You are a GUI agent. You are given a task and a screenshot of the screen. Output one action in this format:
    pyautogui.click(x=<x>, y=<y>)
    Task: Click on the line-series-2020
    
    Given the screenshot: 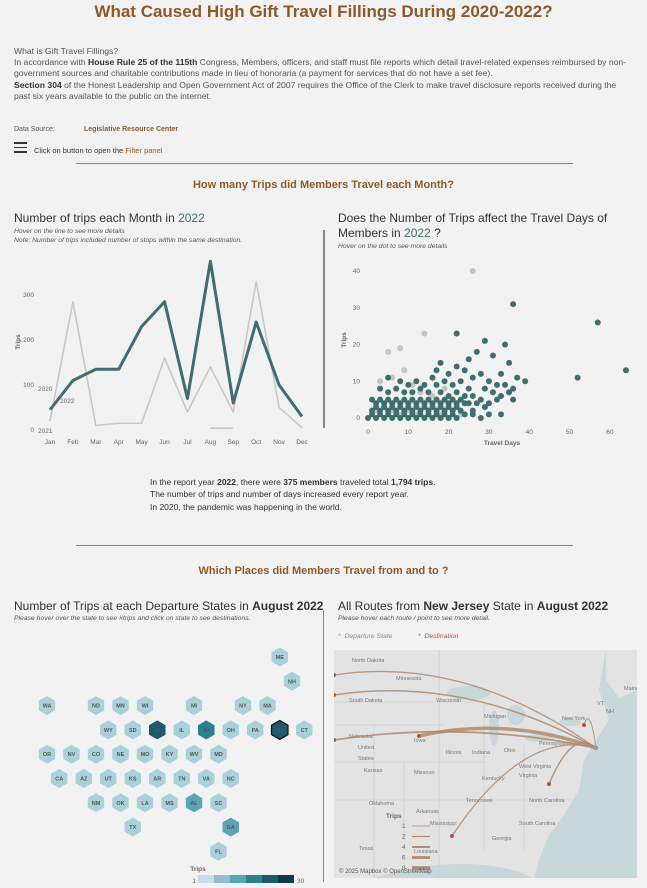 What is the action you would take?
    pyautogui.click(x=176, y=354)
    